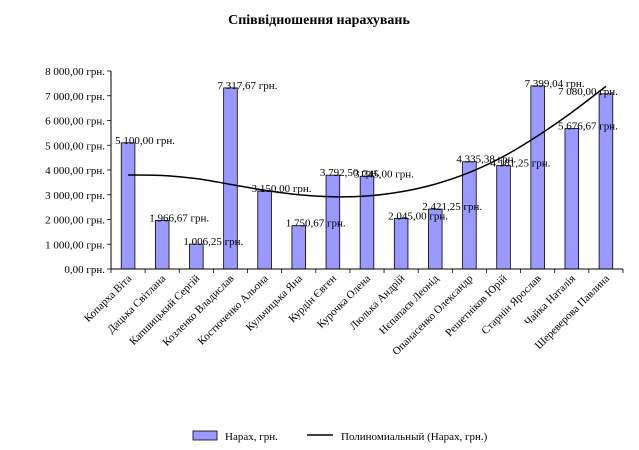 The height and width of the screenshot is (450, 639). What do you see at coordinates (555, 84) in the screenshot?
I see `data-label: 7 399,04 грн.` at bounding box center [555, 84].